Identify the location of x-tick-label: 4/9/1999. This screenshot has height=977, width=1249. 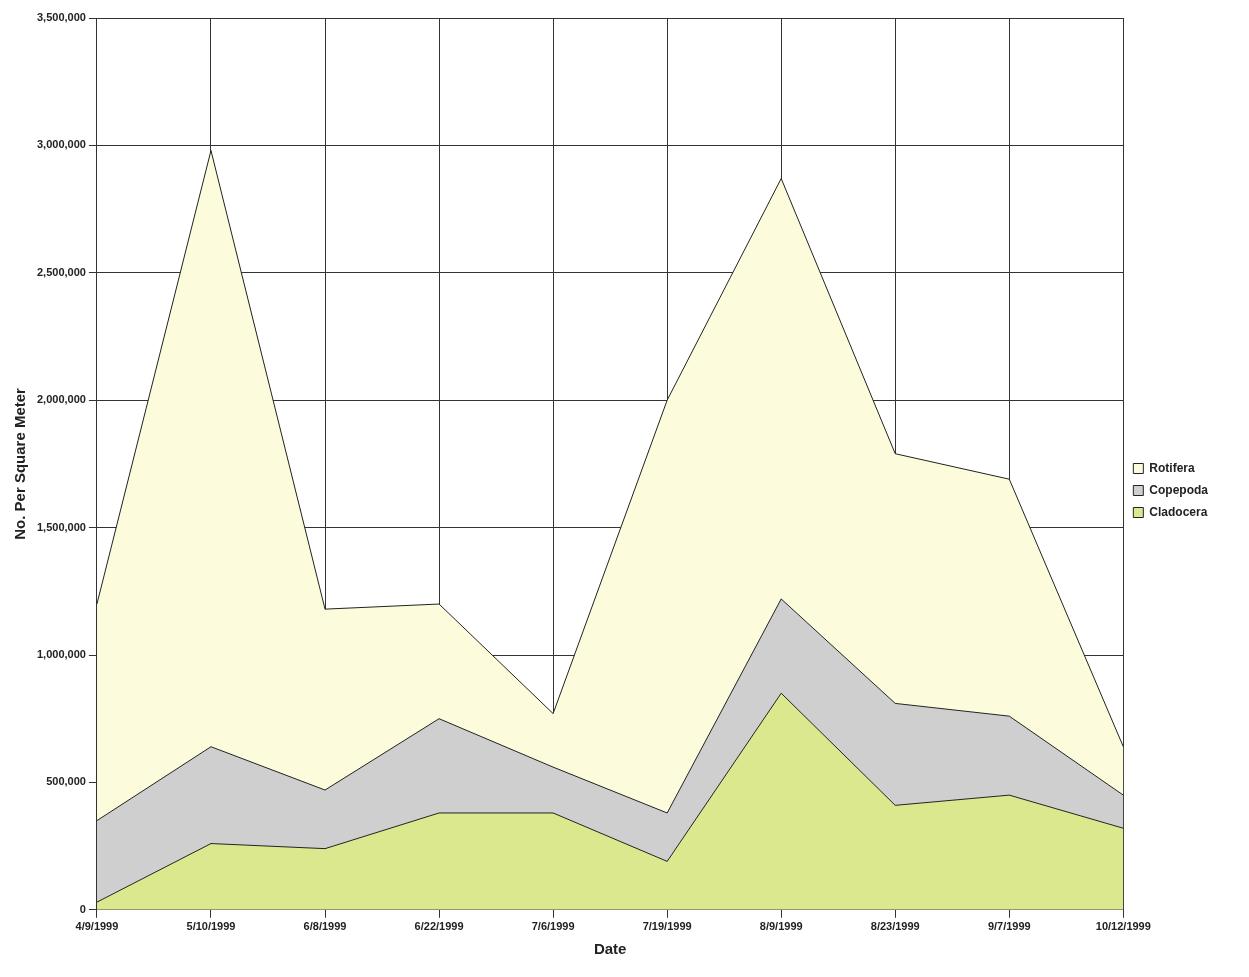
(97, 926).